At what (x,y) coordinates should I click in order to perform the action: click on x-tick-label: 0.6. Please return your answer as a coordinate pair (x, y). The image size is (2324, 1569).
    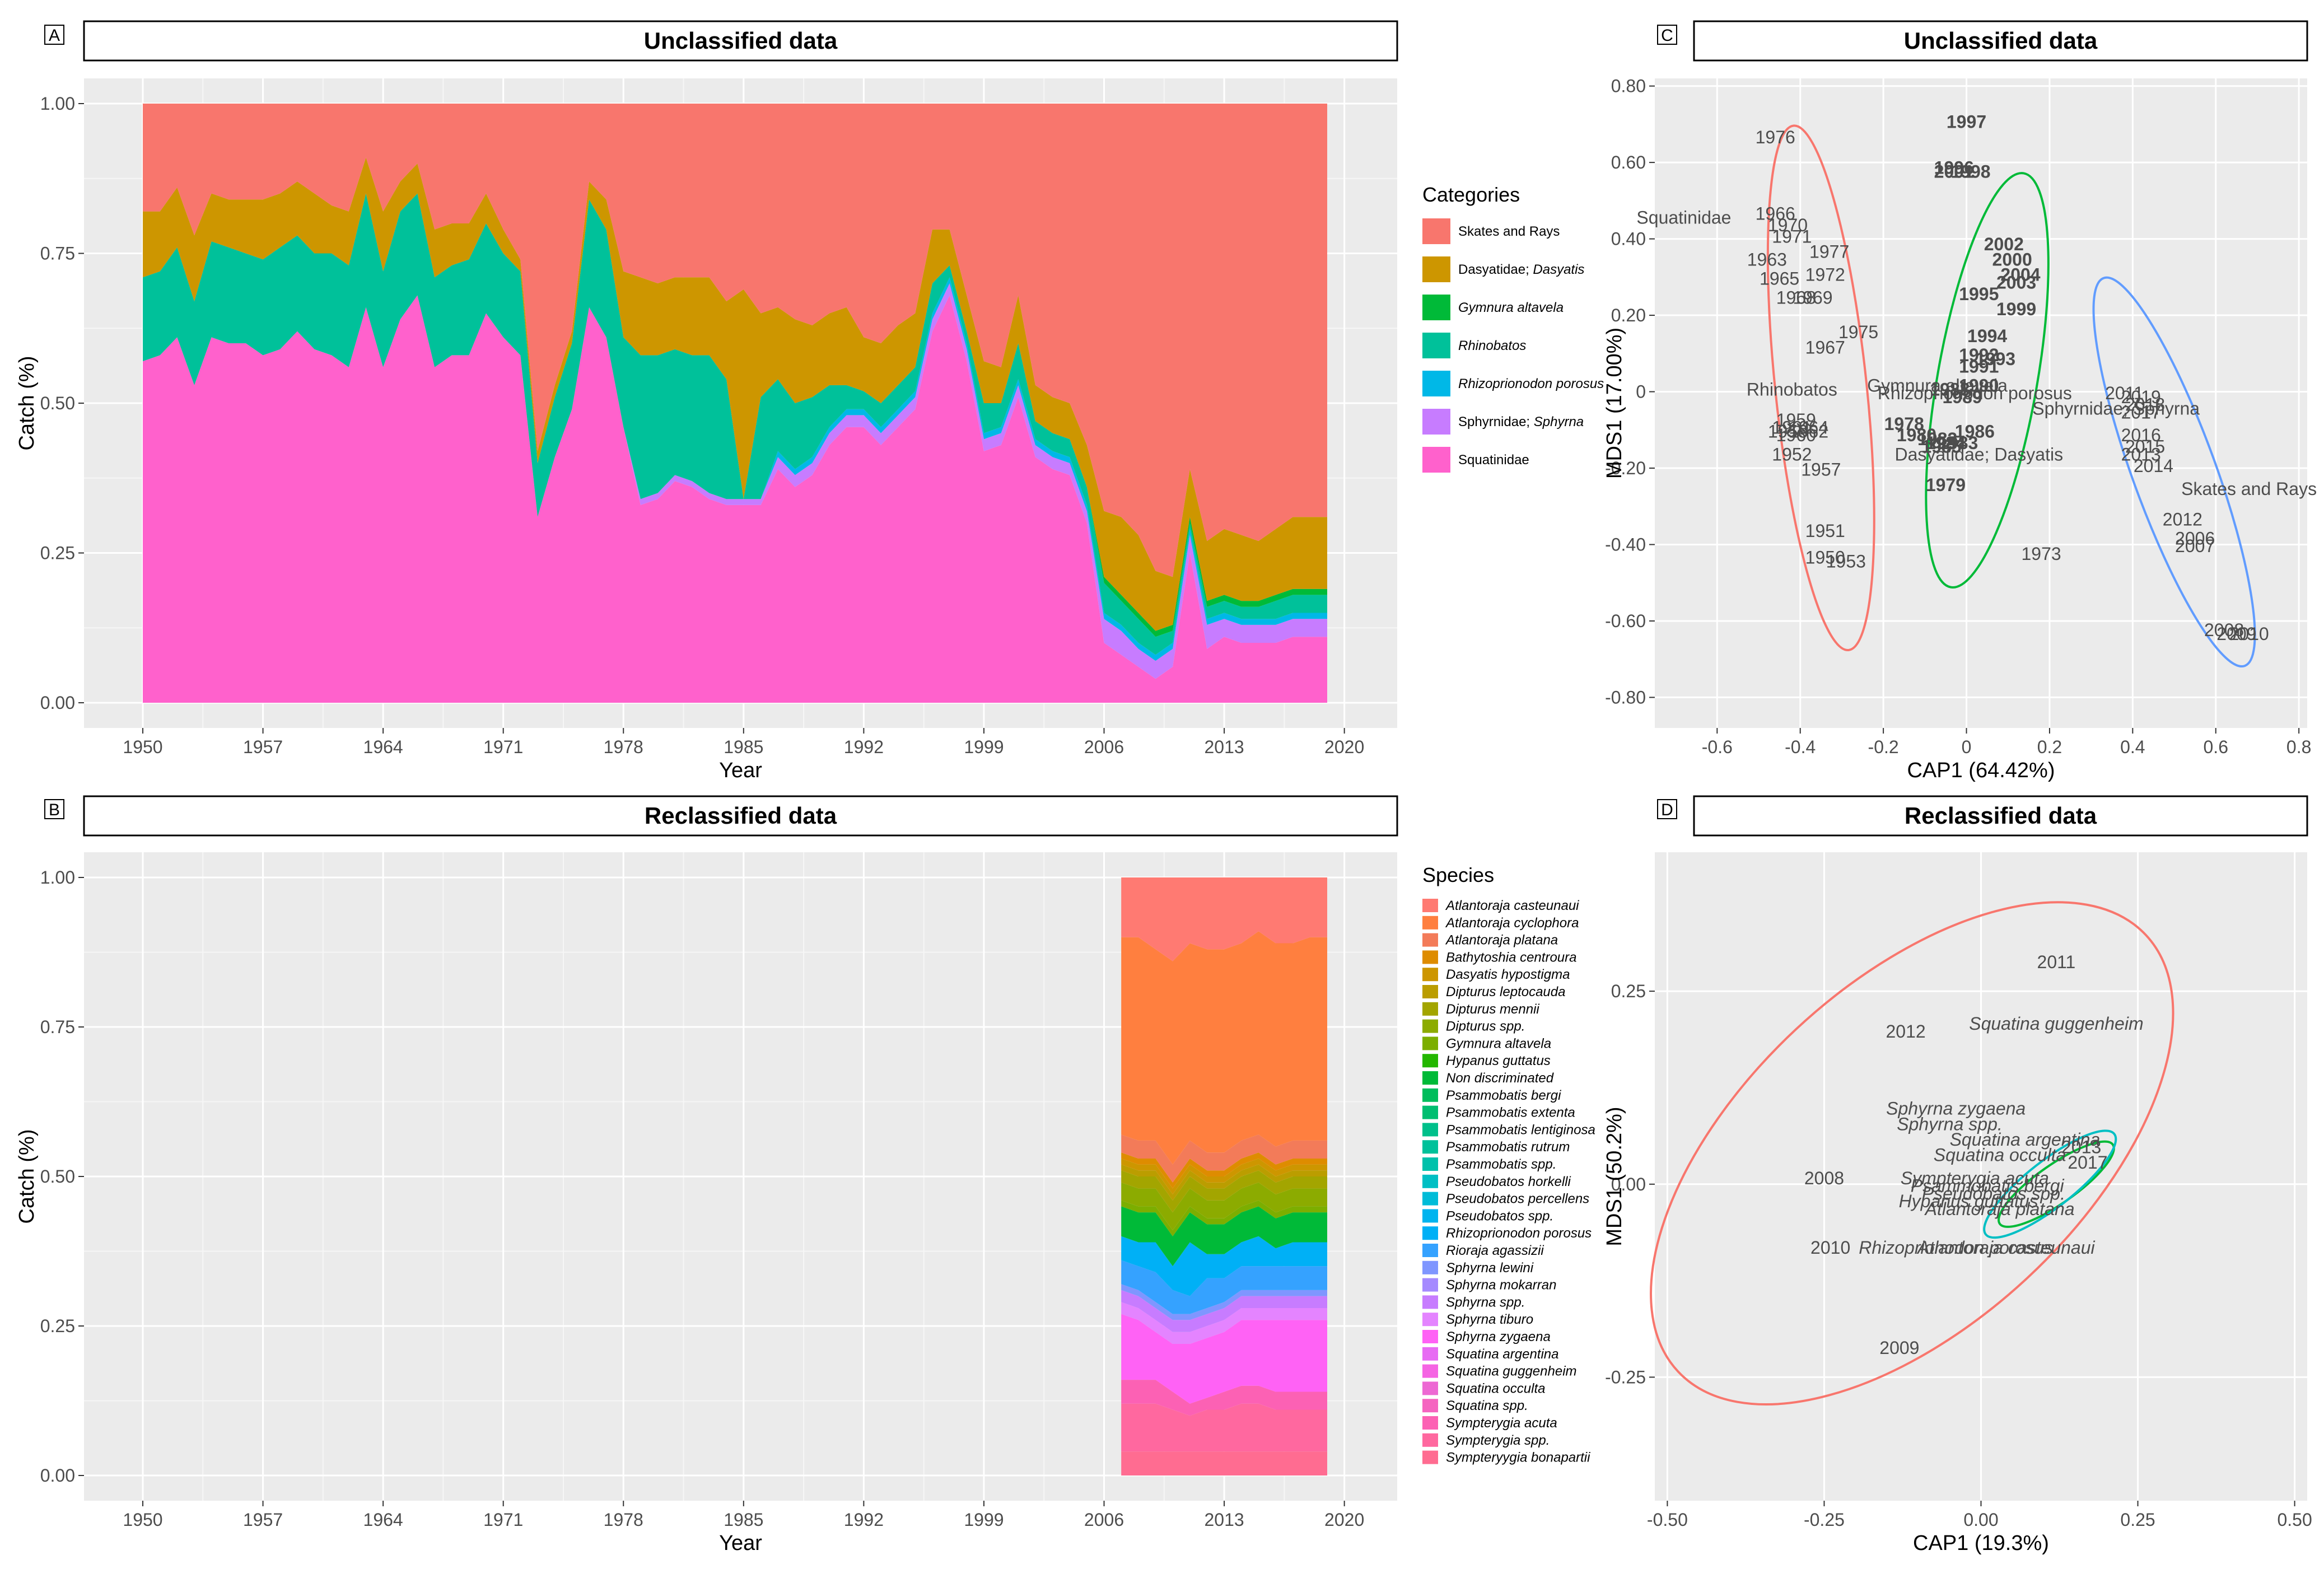
    Looking at the image, I should click on (2216, 747).